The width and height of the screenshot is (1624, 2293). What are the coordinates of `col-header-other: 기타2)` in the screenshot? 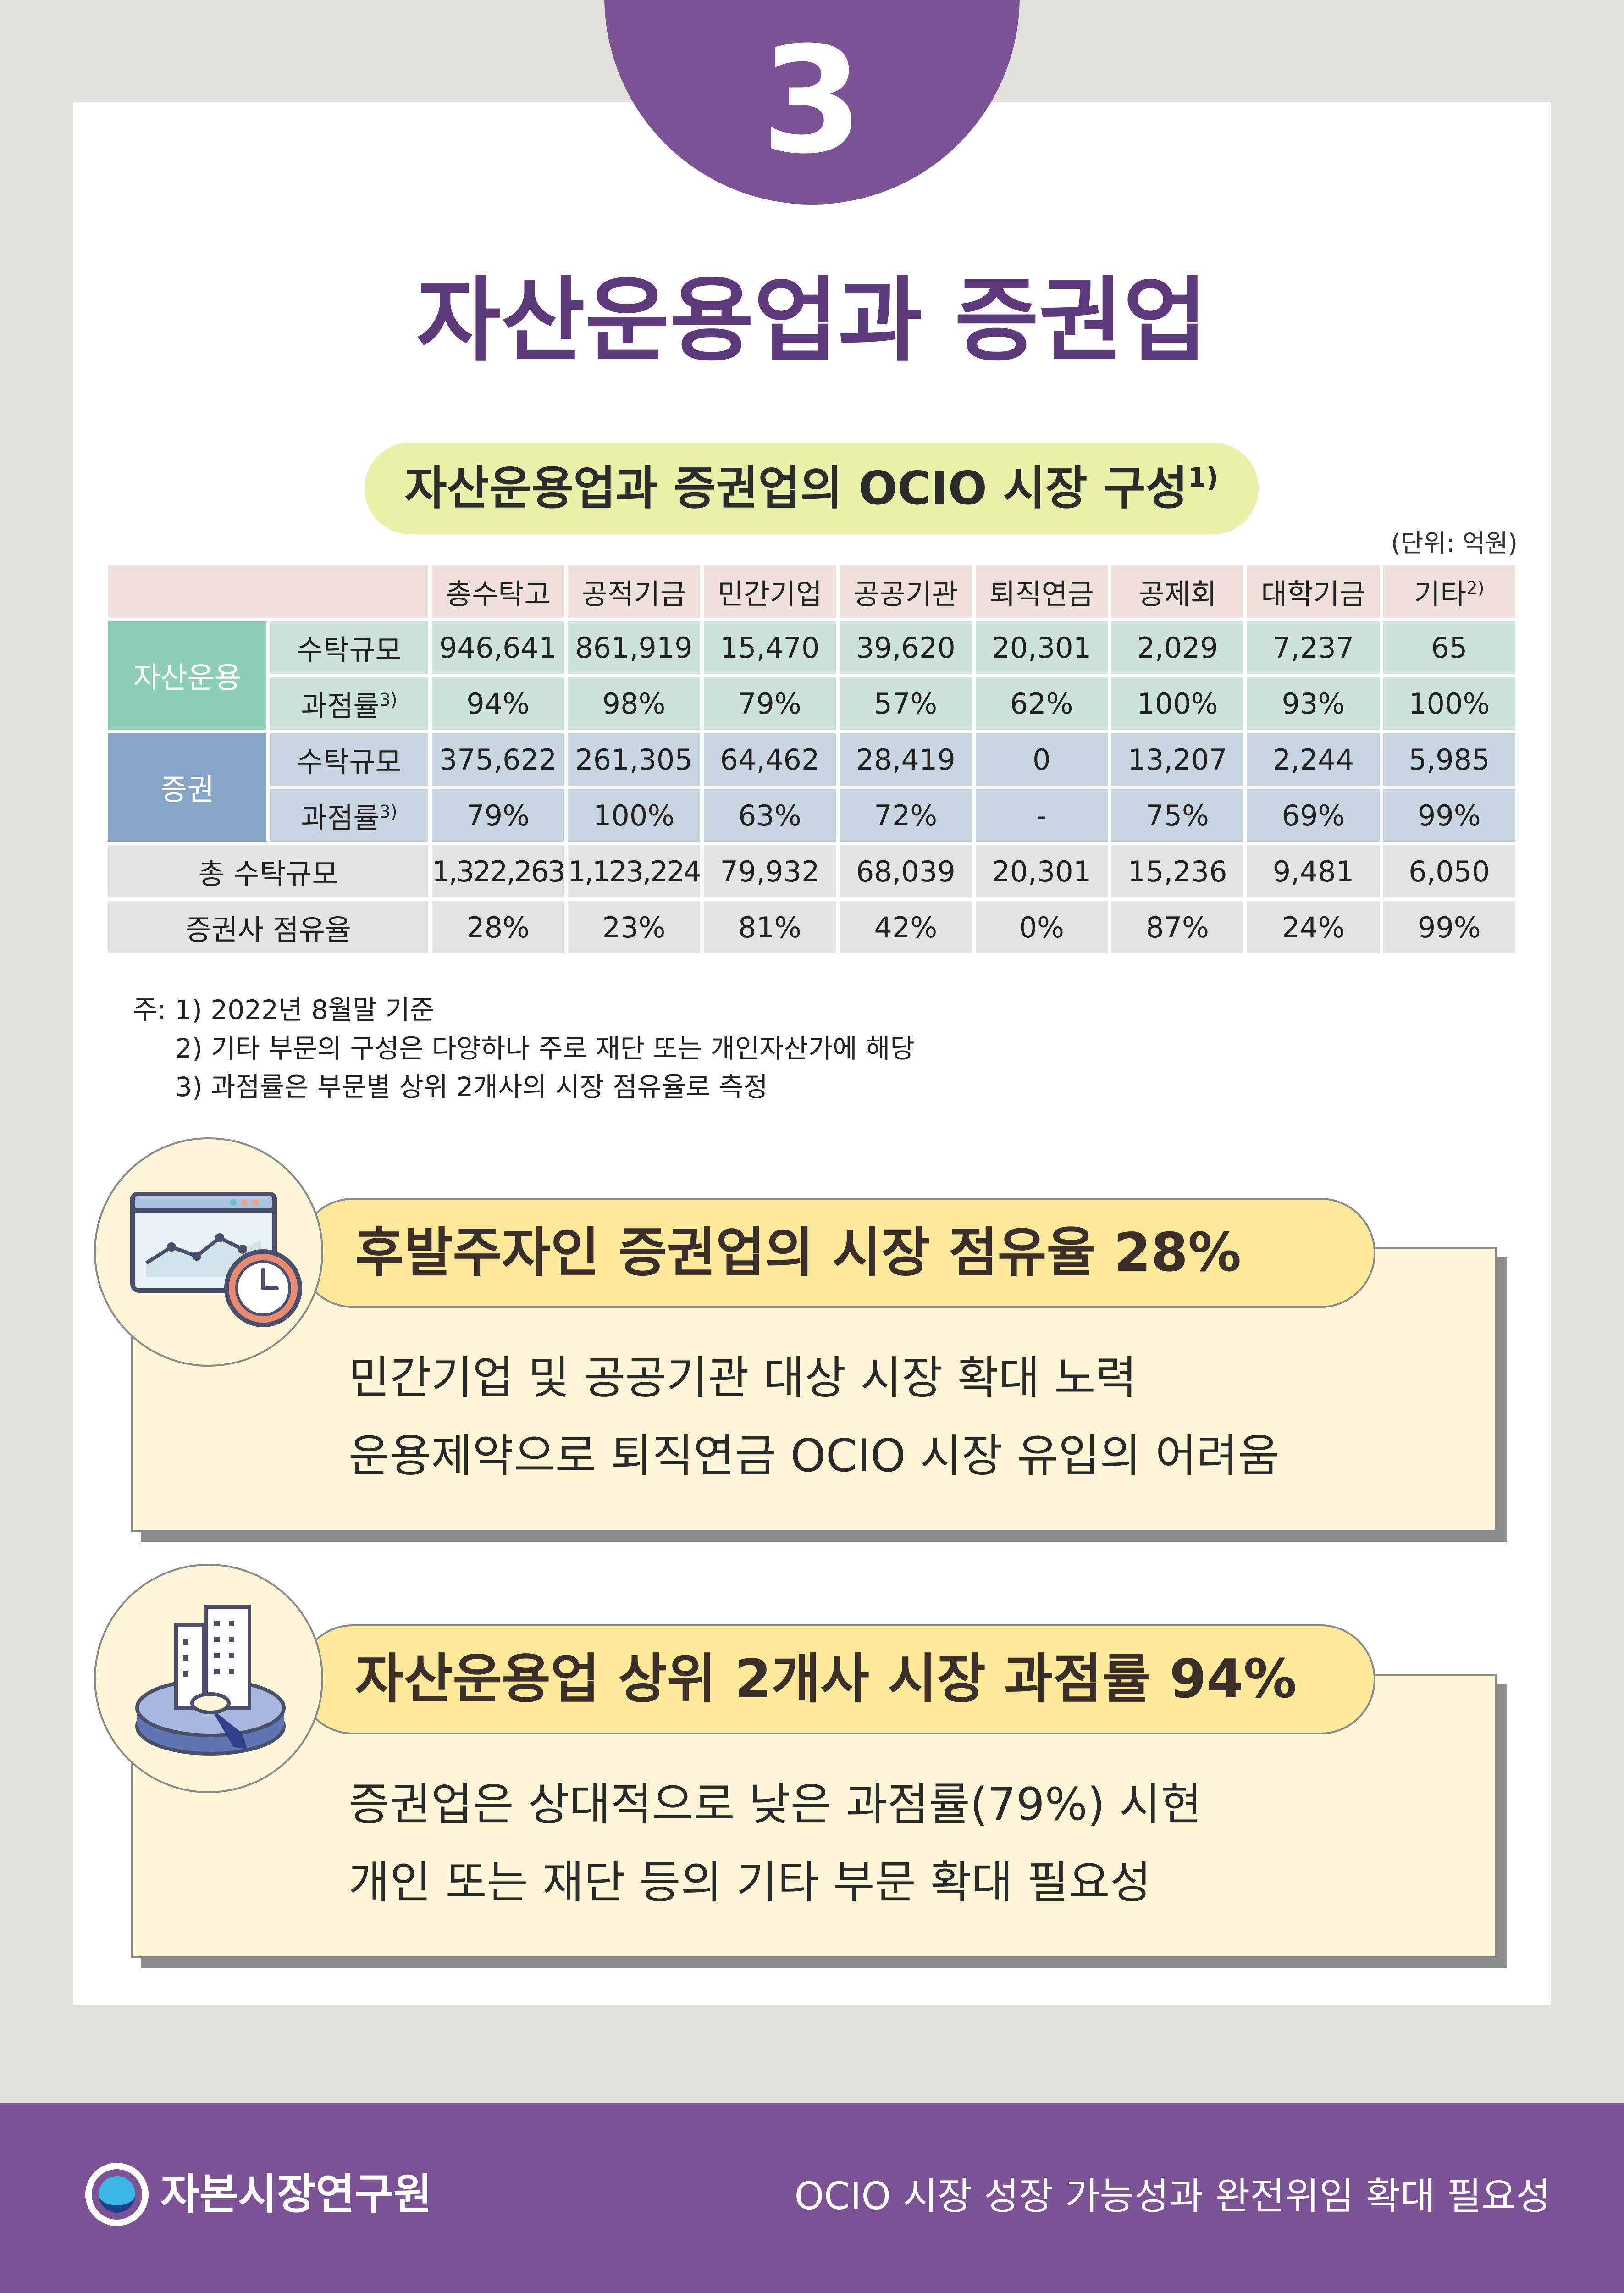 It's located at (1449, 591).